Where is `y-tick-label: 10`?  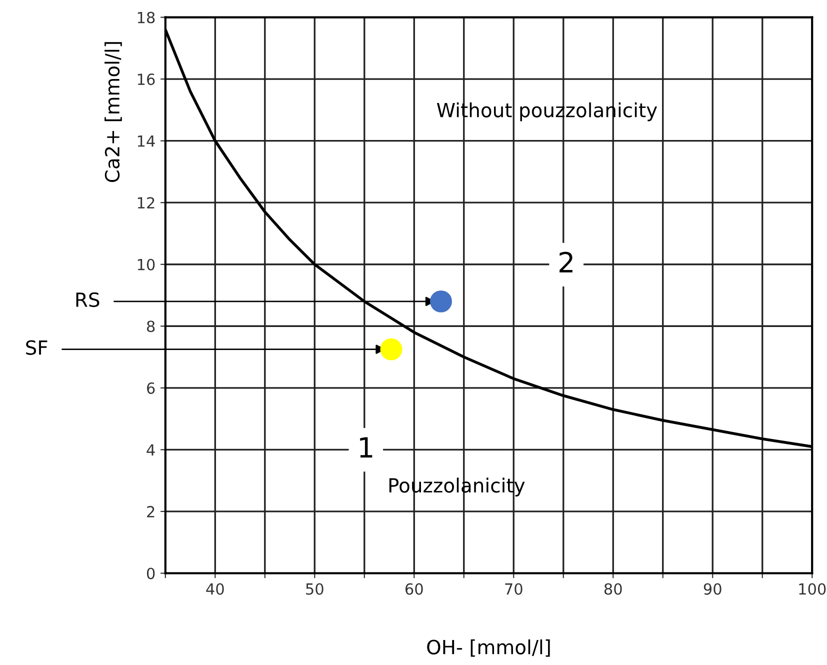
y-tick-label: 10 is located at coordinates (146, 264).